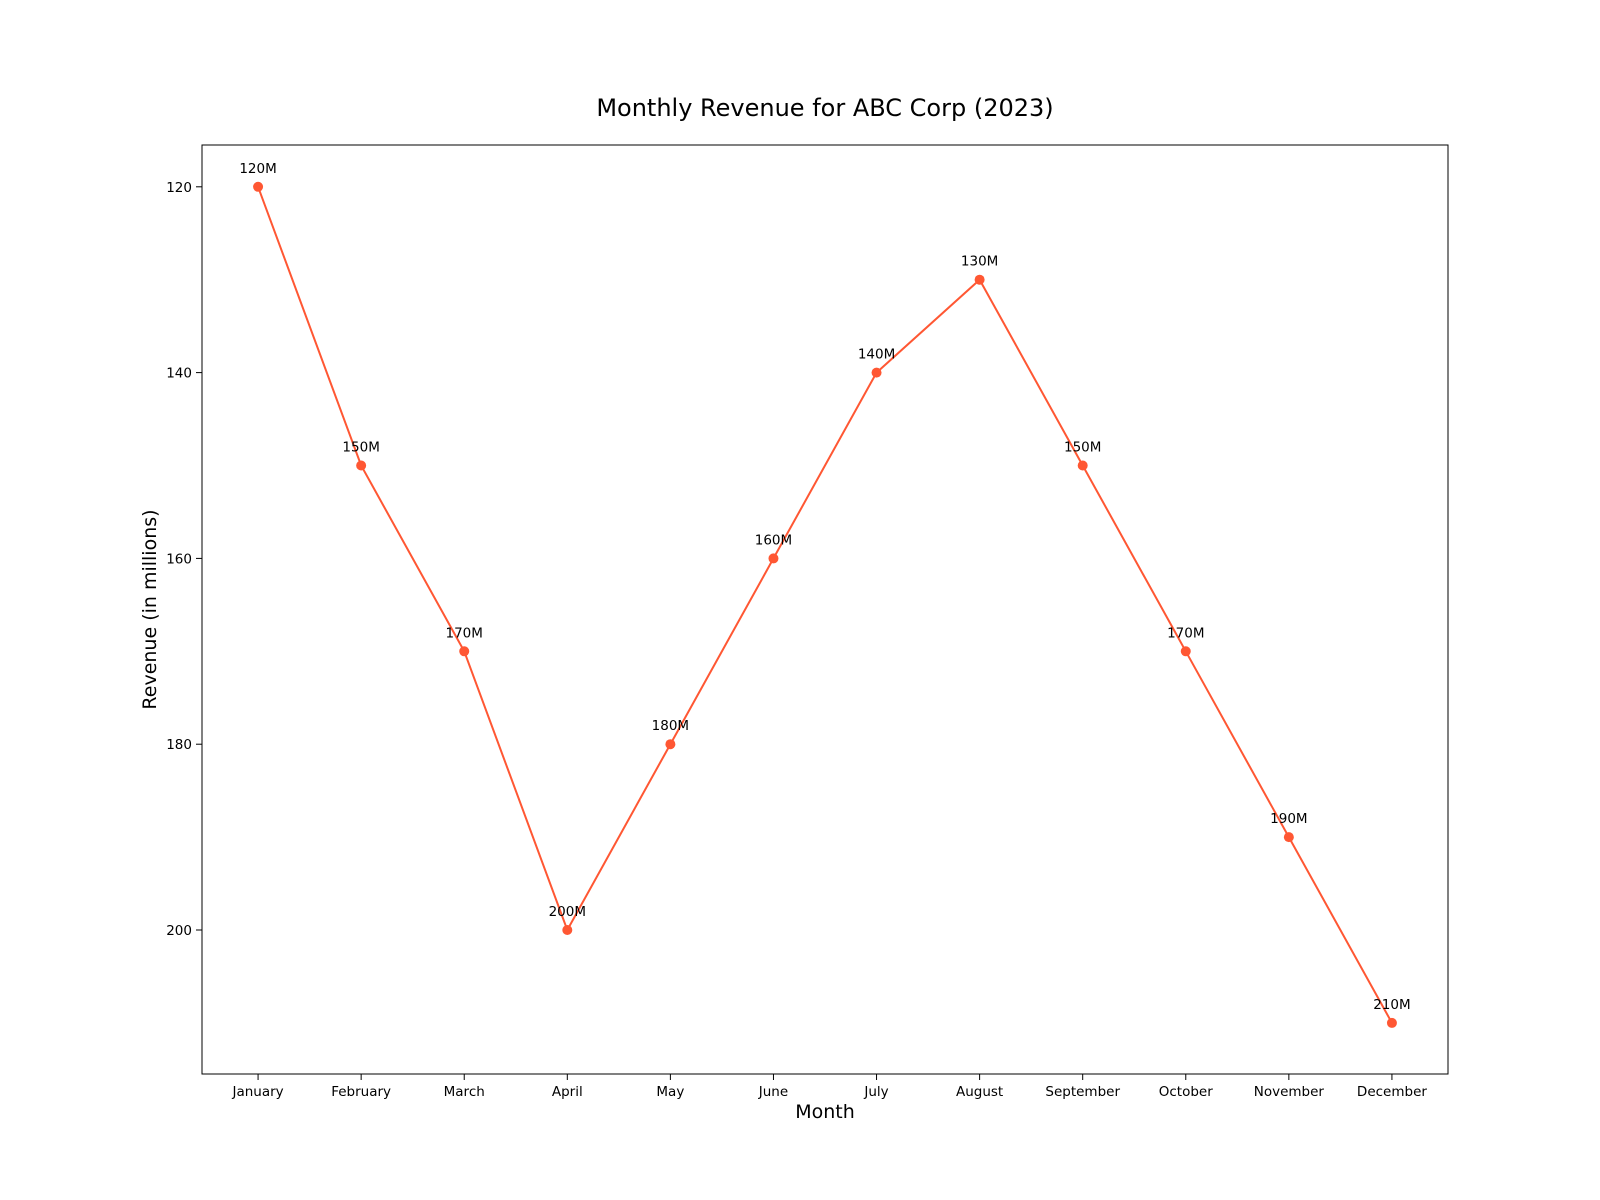  What do you see at coordinates (825, 1112) in the screenshot?
I see `x-axis-label: Month` at bounding box center [825, 1112].